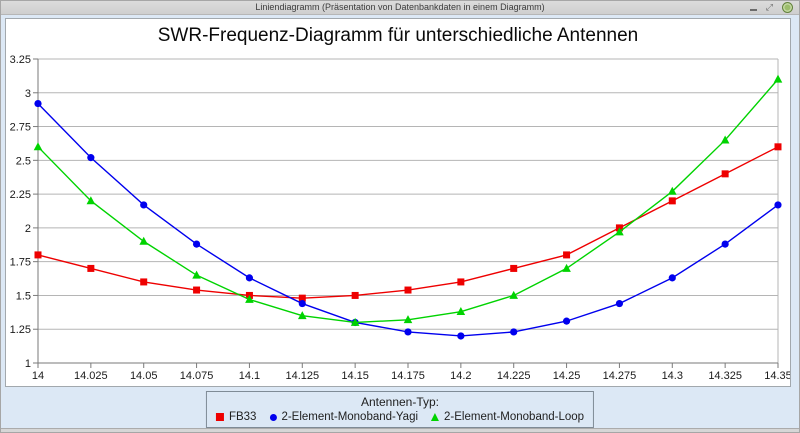  I want to click on x-tick-label: 14.225, so click(514, 376).